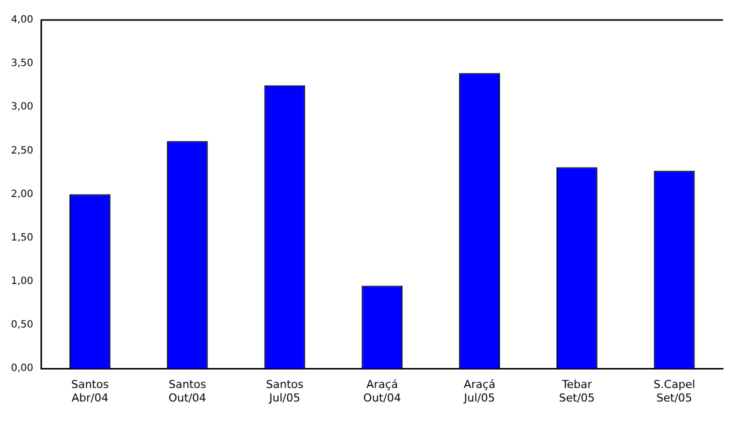 Image resolution: width=733 pixels, height=423 pixels. I want to click on y-tick-label: 0,00, so click(22, 368).